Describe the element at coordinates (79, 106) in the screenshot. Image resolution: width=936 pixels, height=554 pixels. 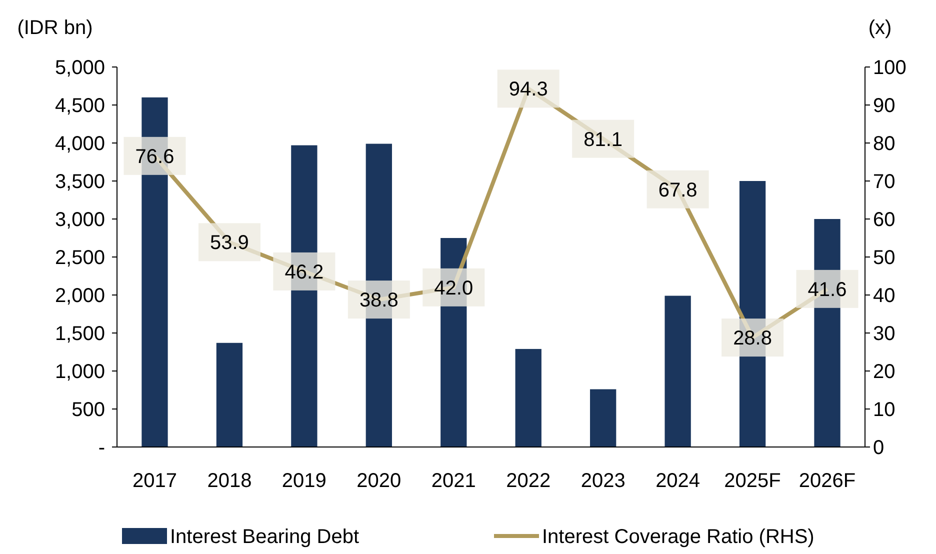
I see `y-tick-label: 4,500` at that location.